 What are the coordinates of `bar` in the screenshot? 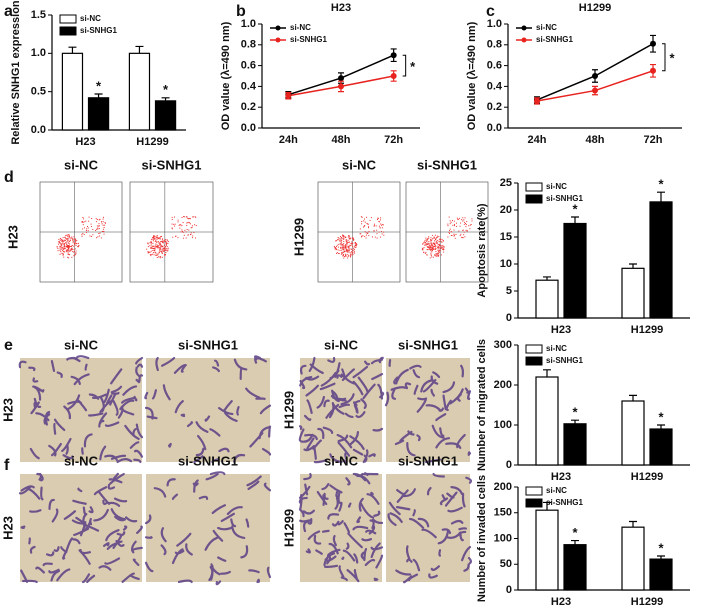 It's located at (98, 114).